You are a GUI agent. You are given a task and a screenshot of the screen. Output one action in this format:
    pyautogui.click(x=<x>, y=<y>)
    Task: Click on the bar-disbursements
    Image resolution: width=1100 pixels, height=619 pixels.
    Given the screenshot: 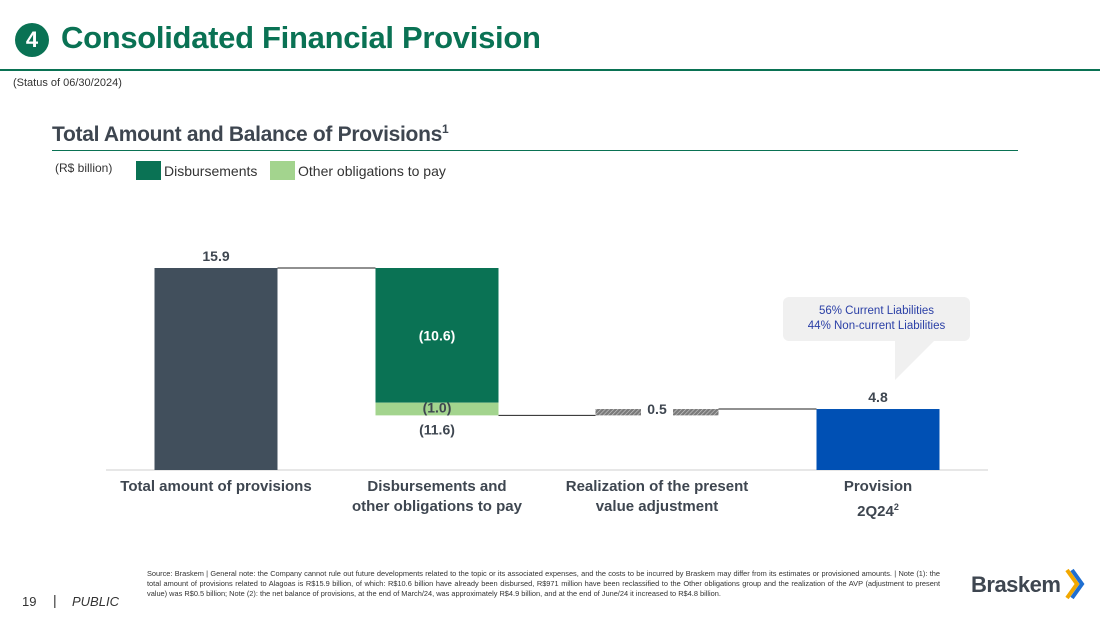 What is the action you would take?
    pyautogui.click(x=437, y=335)
    